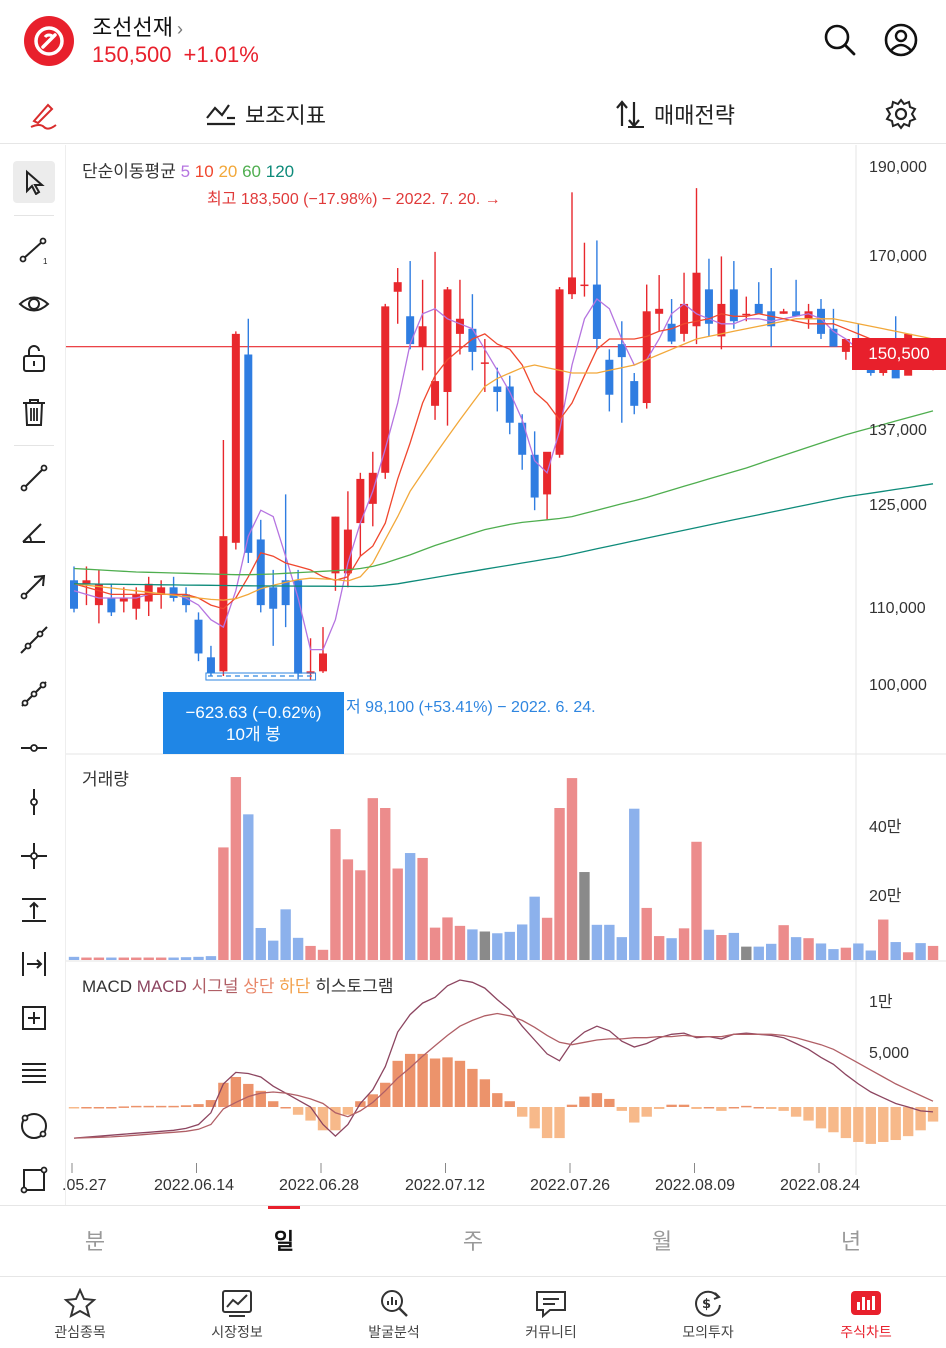 The width and height of the screenshot is (946, 1348). I want to click on price-tick-137000: 137,000, so click(898, 430).